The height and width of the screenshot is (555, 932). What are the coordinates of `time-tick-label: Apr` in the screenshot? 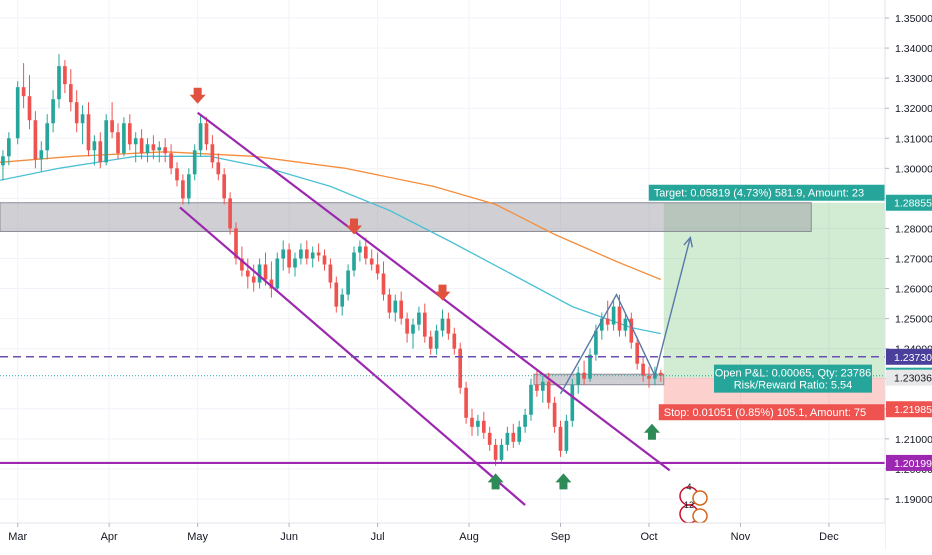 It's located at (109, 537).